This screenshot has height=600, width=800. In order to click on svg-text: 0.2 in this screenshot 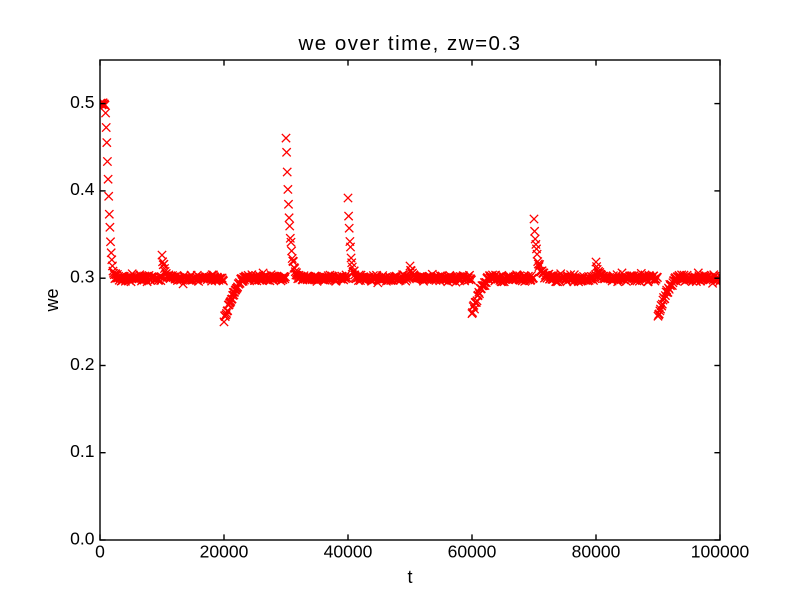, I will do `click(82, 364)`.